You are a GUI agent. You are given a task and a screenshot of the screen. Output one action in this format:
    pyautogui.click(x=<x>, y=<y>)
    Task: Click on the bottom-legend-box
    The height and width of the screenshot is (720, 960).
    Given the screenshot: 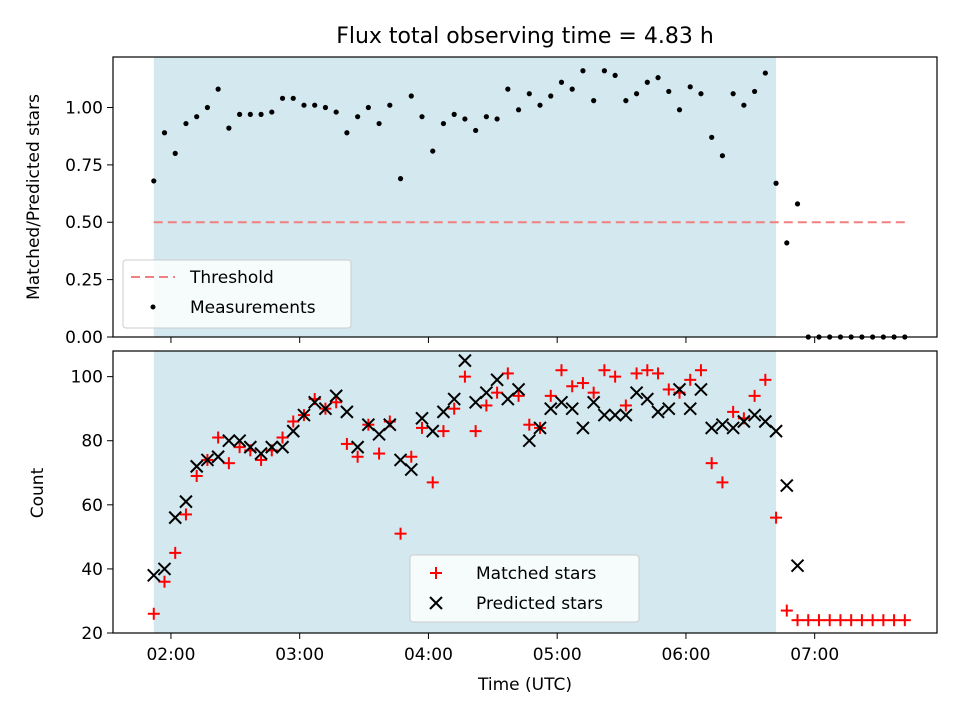 What is the action you would take?
    pyautogui.click(x=524, y=588)
    